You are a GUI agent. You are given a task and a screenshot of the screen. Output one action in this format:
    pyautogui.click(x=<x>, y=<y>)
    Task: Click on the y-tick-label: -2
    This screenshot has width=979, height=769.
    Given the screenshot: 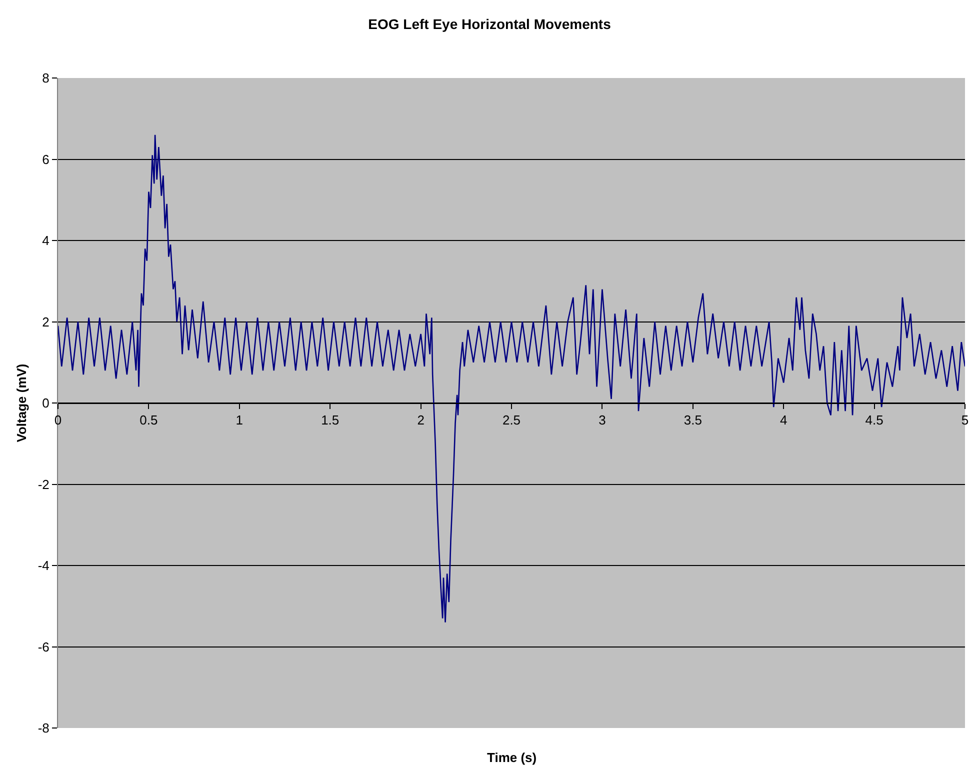 What is the action you would take?
    pyautogui.click(x=44, y=484)
    